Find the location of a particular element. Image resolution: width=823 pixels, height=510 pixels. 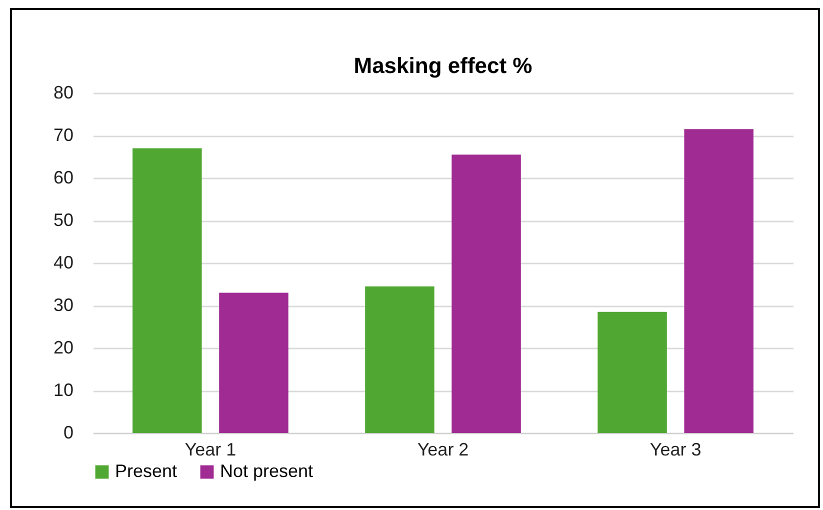

x-tick-label: Year 1 is located at coordinates (210, 450).